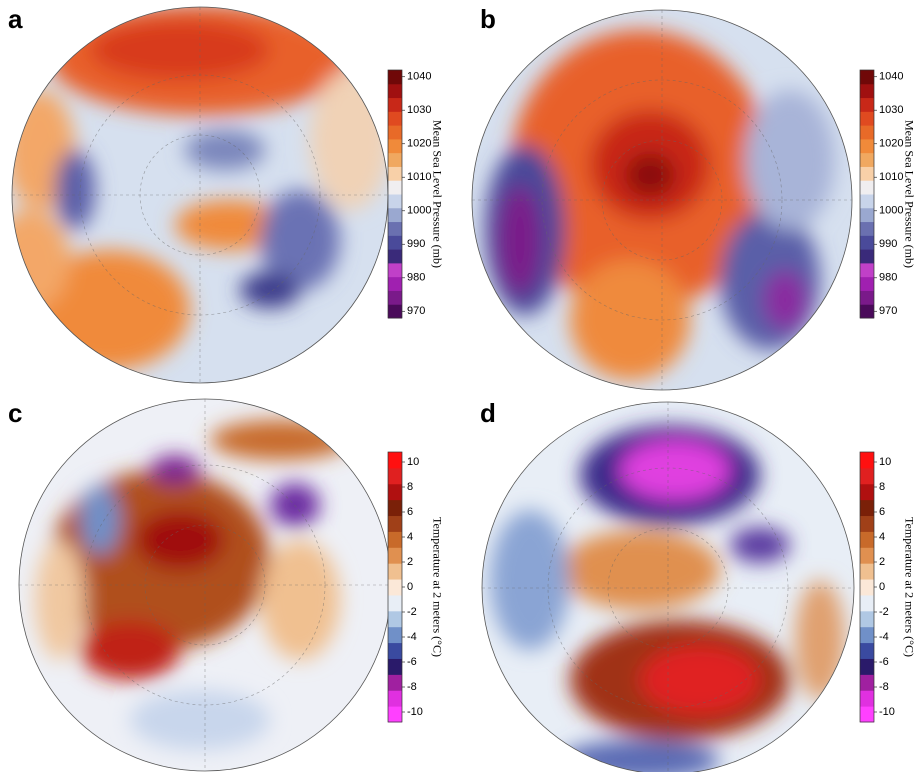 Image resolution: width=916 pixels, height=772 pixels. Describe the element at coordinates (15, 19) in the screenshot. I see `panel-letter: a` at that location.